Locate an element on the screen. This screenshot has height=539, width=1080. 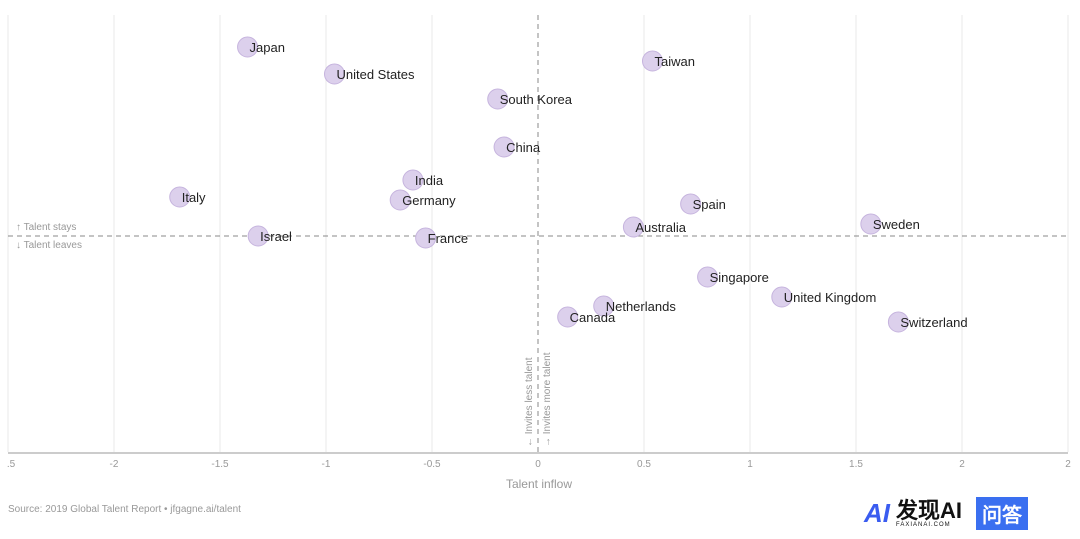
x-tick-label: -2 is located at coordinates (114, 464).